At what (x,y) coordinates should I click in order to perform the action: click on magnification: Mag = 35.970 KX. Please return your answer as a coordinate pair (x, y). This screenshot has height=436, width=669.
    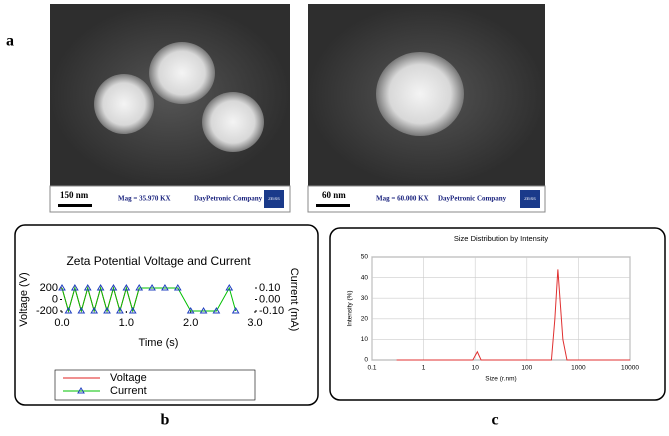
    Looking at the image, I should click on (144, 199).